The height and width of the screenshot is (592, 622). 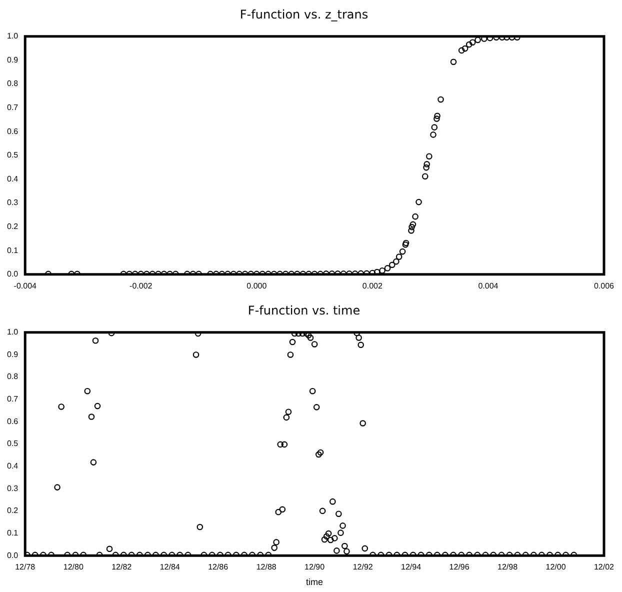 I want to click on x-tick-label: 12/92, so click(x=363, y=567).